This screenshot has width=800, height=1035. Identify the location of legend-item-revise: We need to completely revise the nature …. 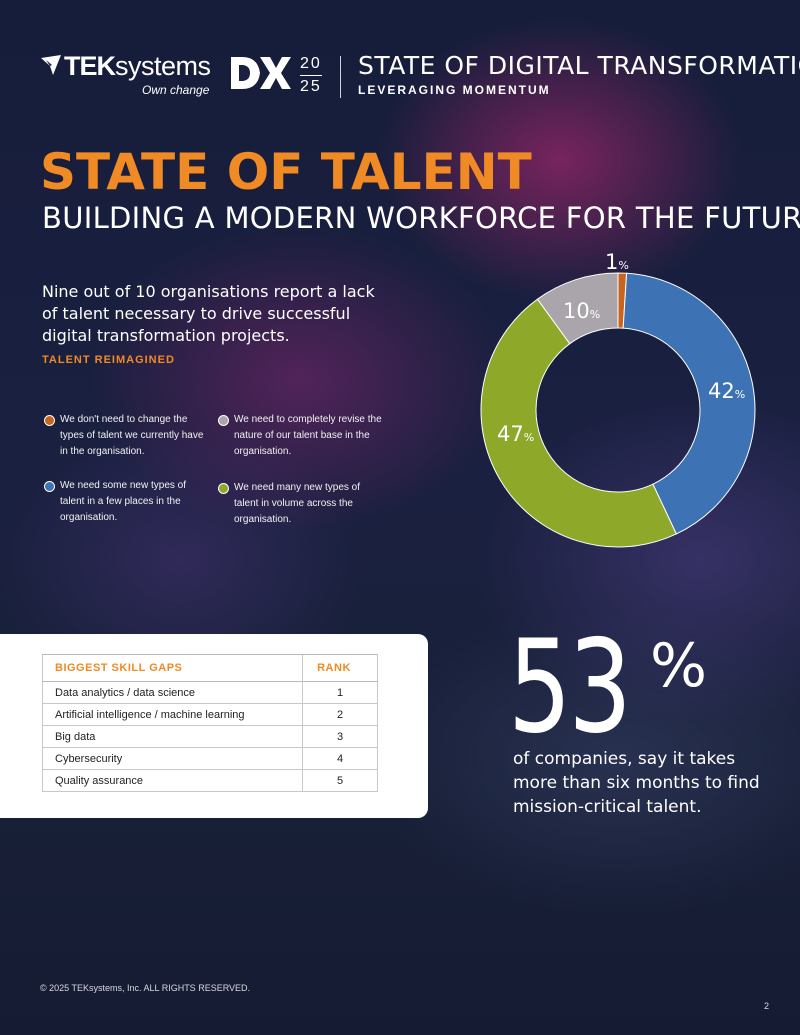
(301, 436).